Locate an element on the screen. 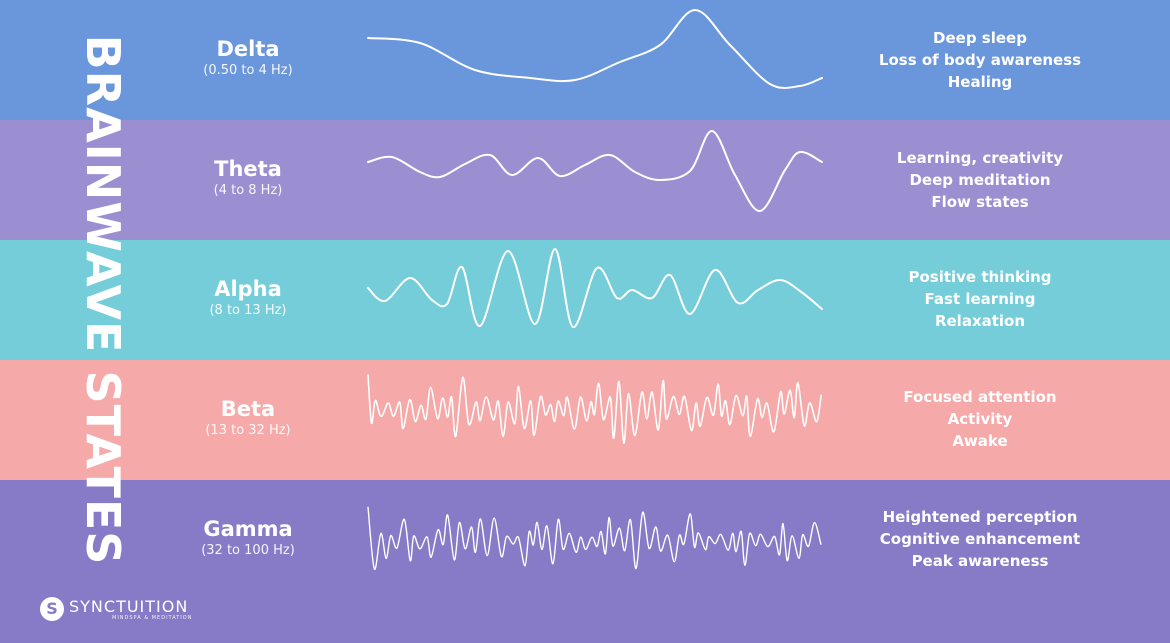  desc-line: Cognitive enhancement is located at coordinates (980, 539).